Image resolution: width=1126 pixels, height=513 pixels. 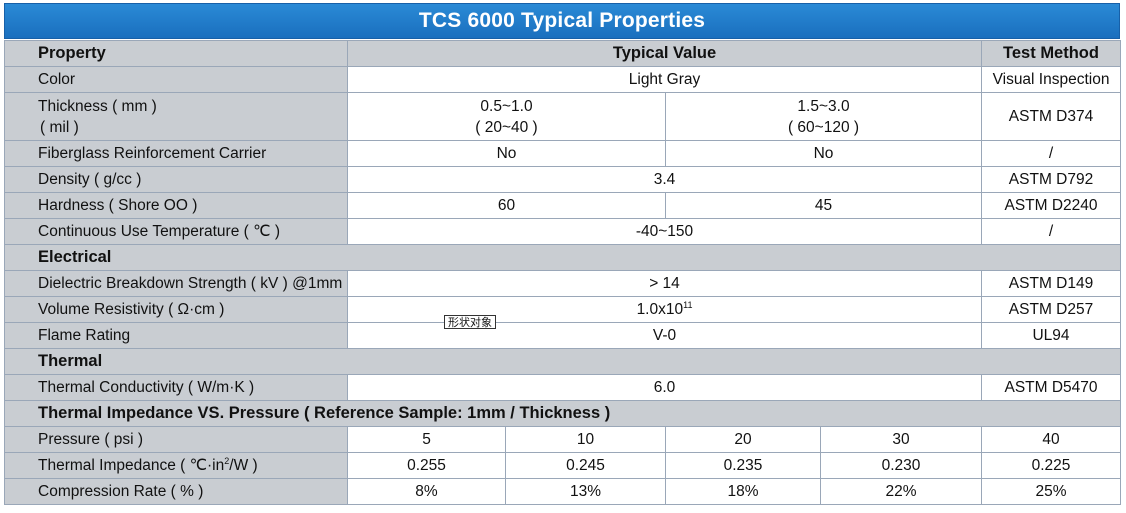 What do you see at coordinates (585, 439) in the screenshot?
I see `pressure-value: 10` at bounding box center [585, 439].